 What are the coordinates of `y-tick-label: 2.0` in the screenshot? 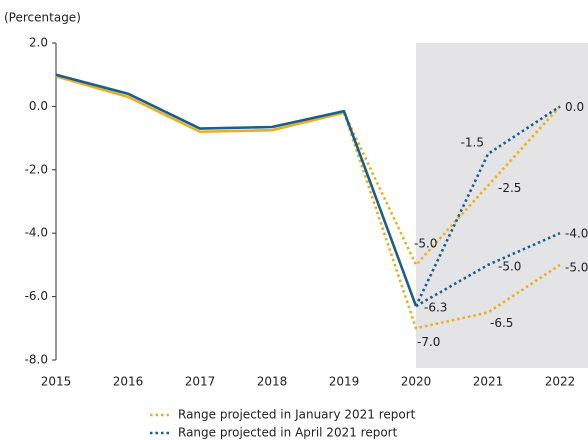 It's located at (38, 43).